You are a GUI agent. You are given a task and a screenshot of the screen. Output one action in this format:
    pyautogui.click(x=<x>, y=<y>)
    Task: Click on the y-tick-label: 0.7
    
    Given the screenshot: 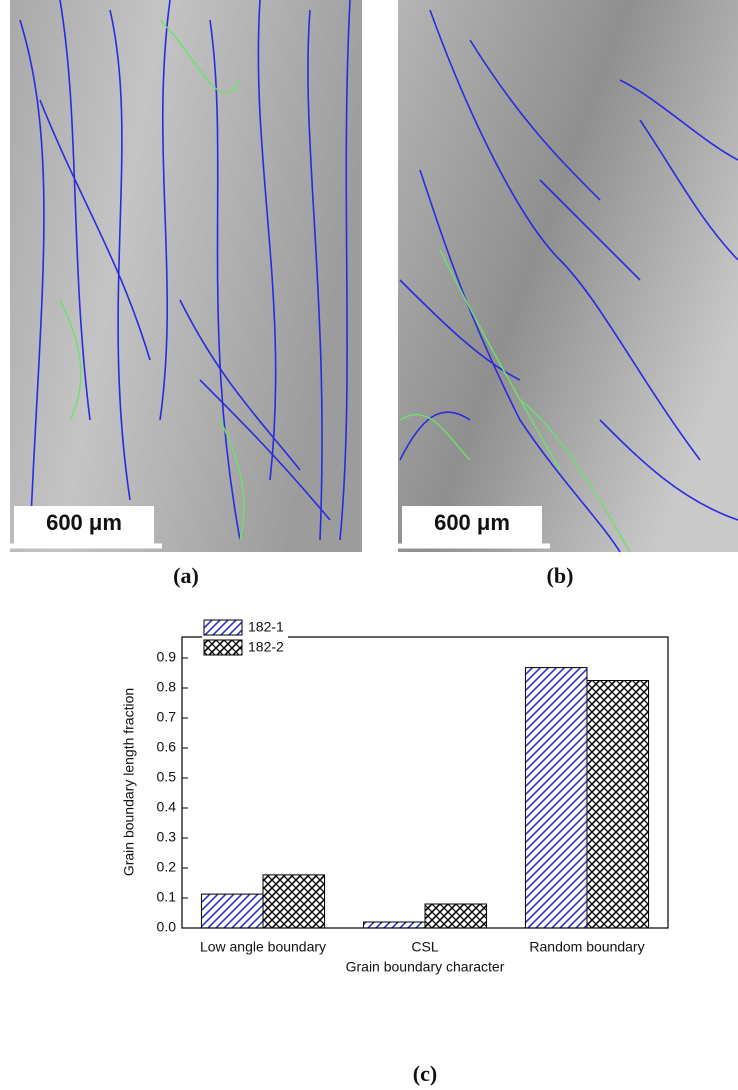 What is the action you would take?
    pyautogui.click(x=167, y=717)
    